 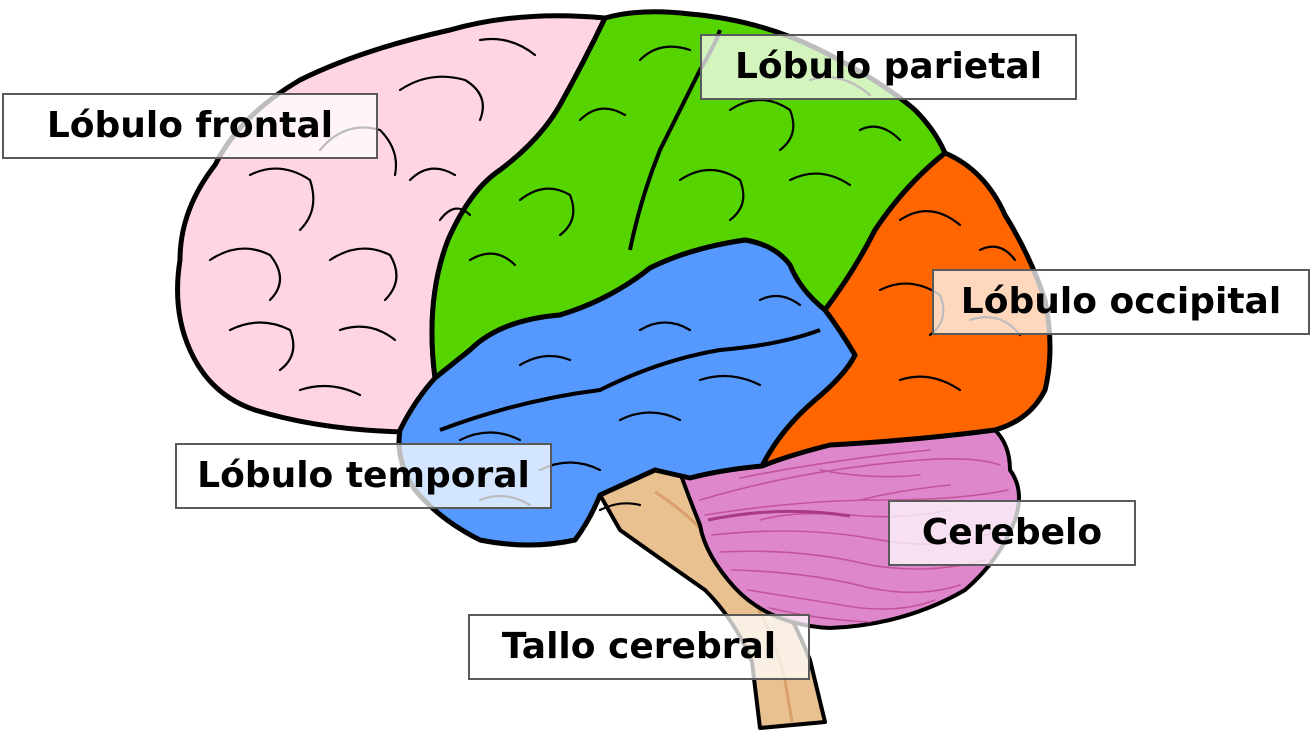 What do you see at coordinates (639, 647) in the screenshot?
I see `label-brainstem: Tallo cerebral` at bounding box center [639, 647].